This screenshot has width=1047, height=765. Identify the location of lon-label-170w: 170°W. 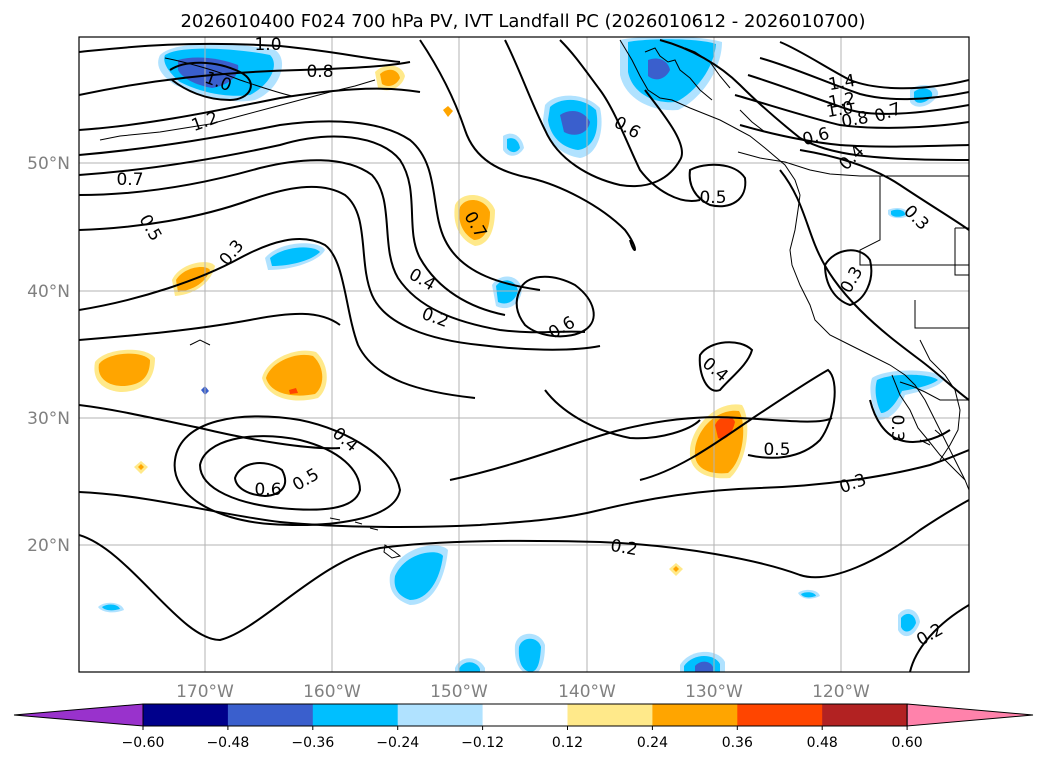
(205, 692).